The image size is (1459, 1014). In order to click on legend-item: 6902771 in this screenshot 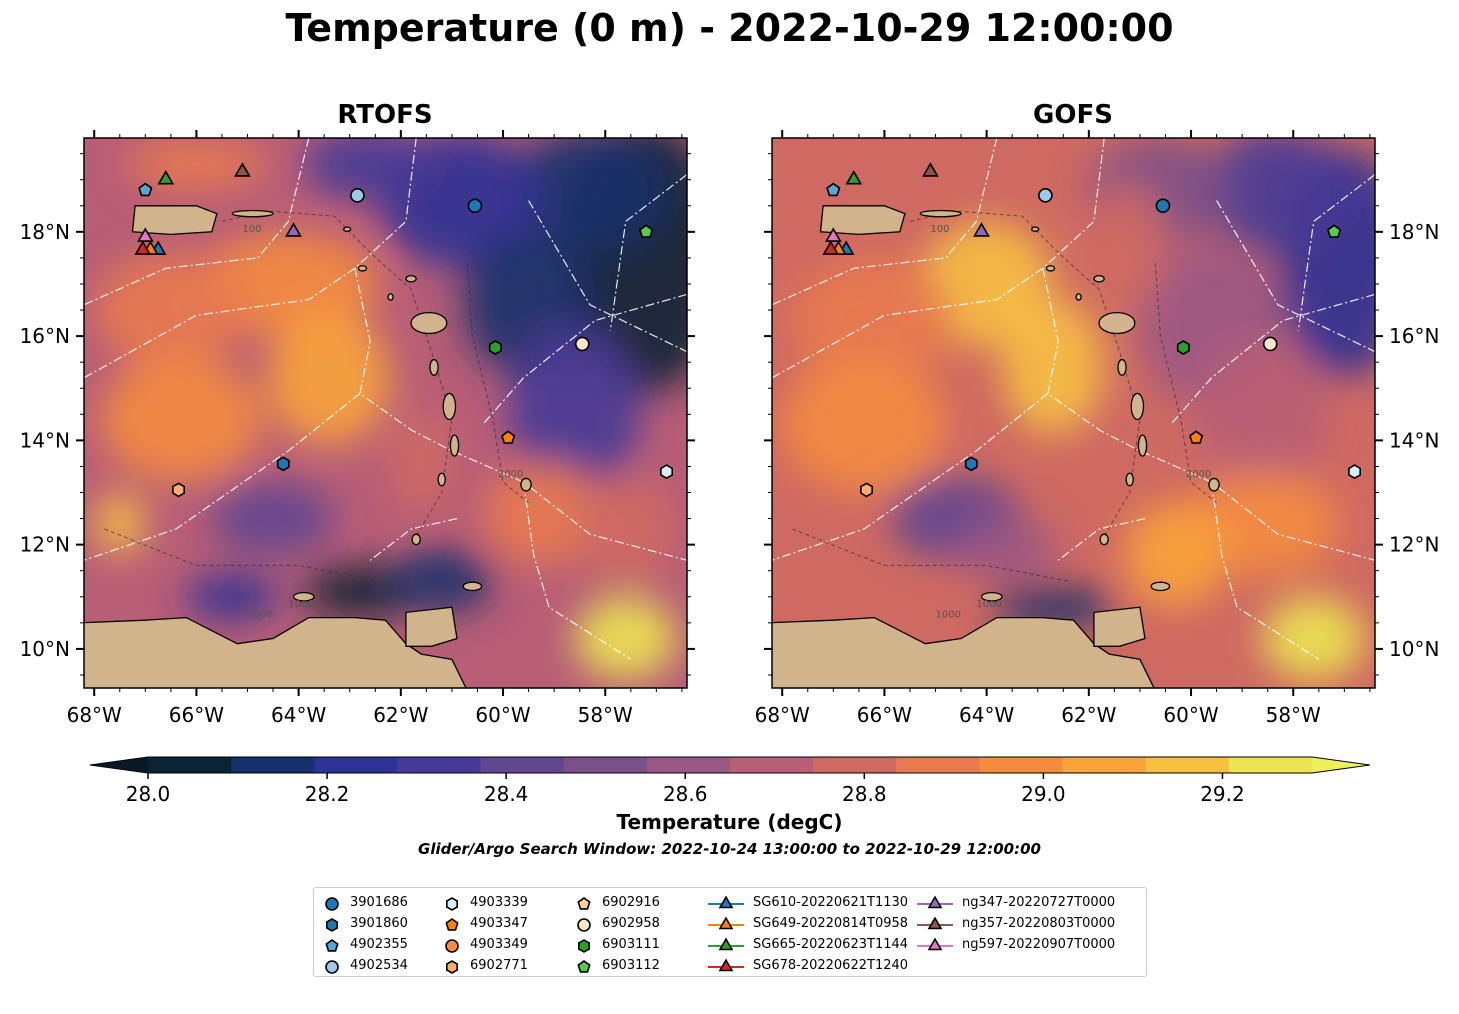, I will do `click(485, 965)`.